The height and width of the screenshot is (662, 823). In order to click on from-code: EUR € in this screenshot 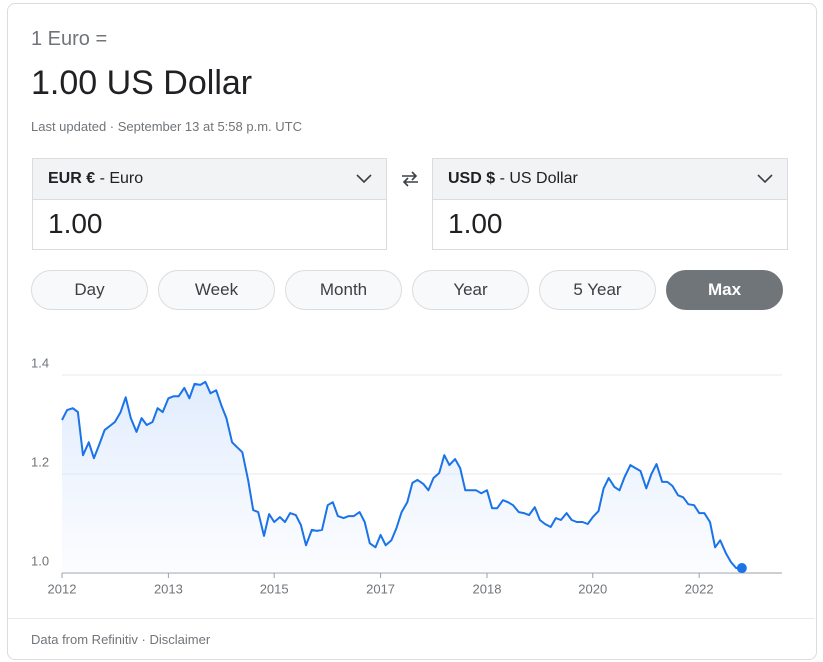, I will do `click(72, 178)`.